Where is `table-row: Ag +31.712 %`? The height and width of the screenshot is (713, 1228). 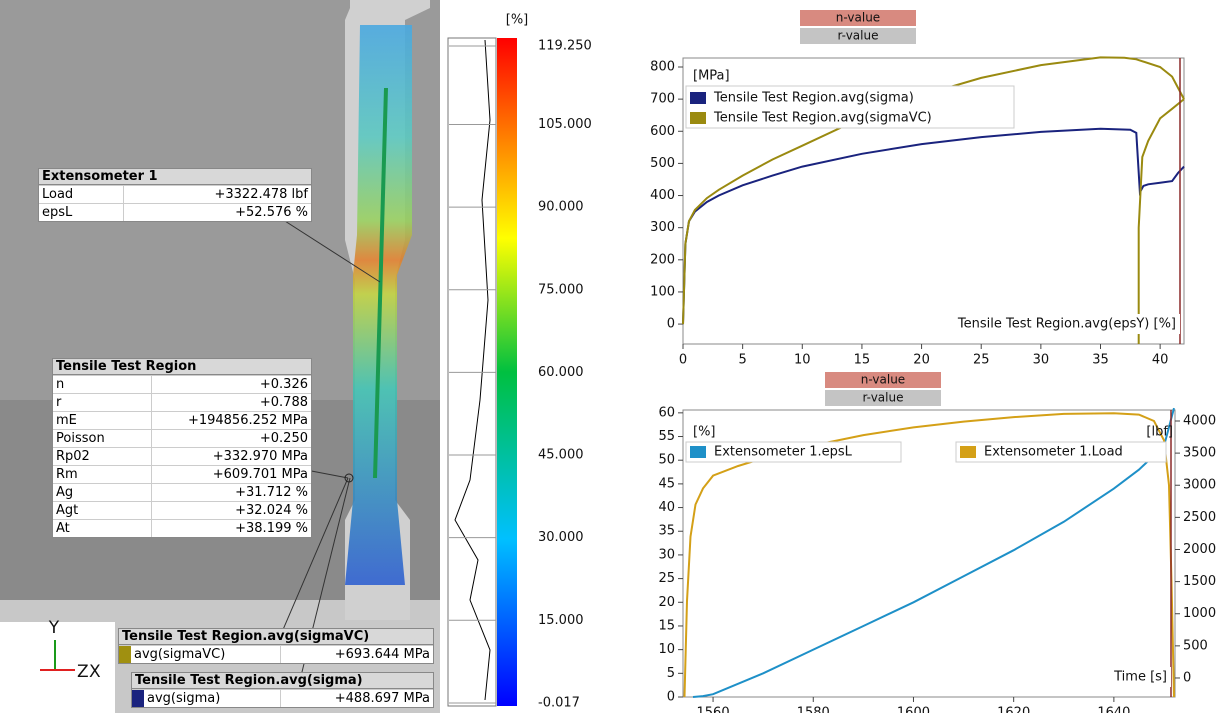
table-row: Ag +31.712 % is located at coordinates (182, 492).